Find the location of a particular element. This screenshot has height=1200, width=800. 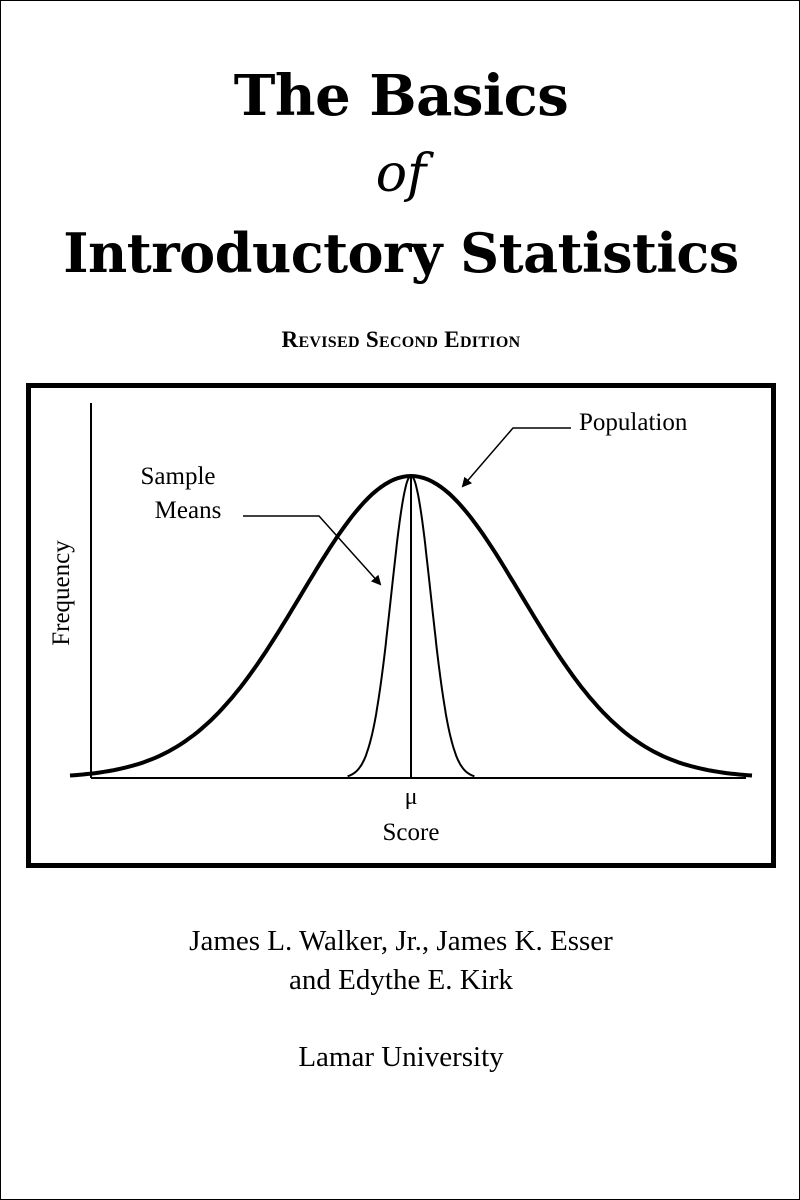

annotation-sample-means-line1: Sample is located at coordinates (178, 476).